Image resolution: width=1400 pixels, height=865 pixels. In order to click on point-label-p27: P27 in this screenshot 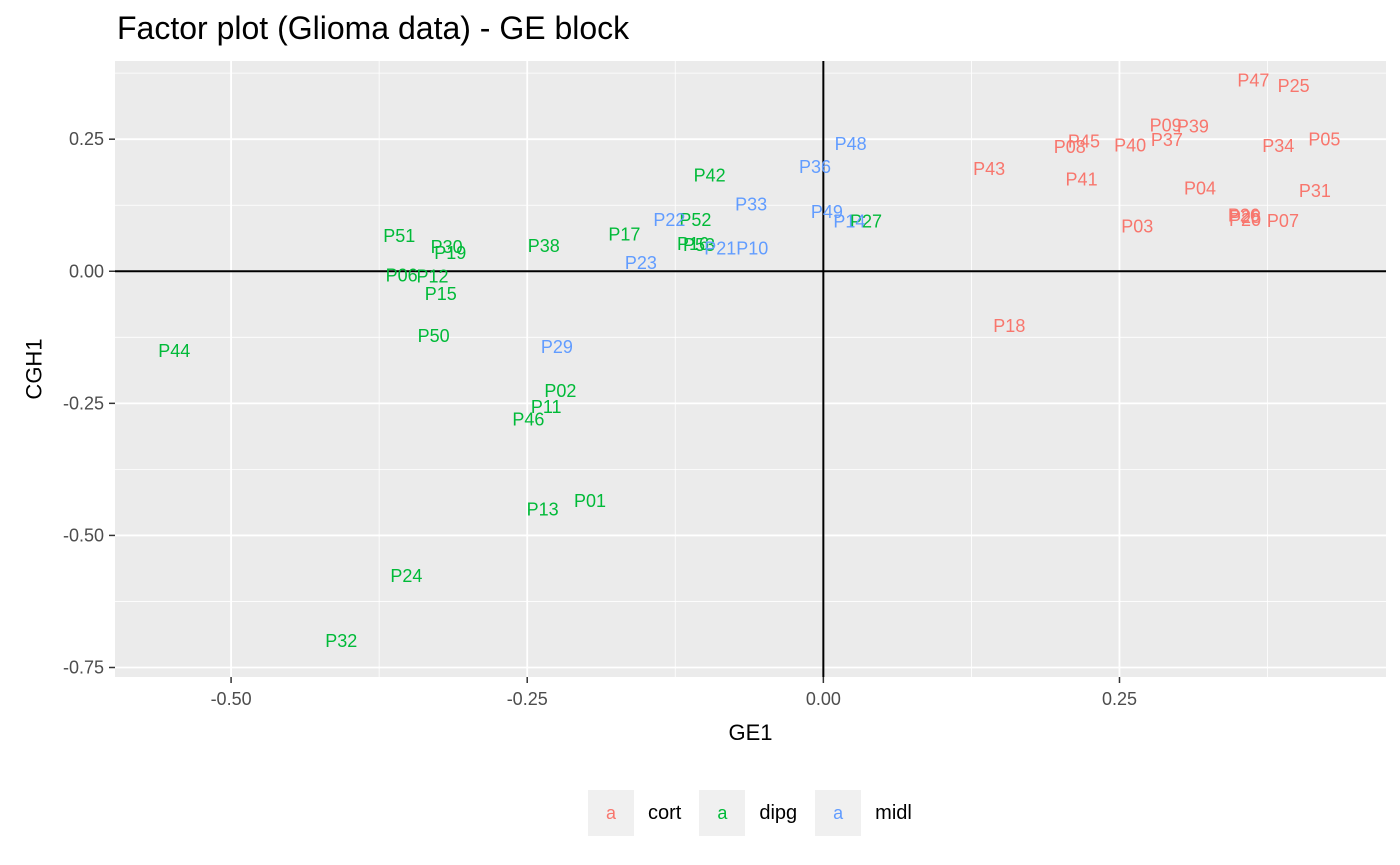, I will do `click(866, 222)`.